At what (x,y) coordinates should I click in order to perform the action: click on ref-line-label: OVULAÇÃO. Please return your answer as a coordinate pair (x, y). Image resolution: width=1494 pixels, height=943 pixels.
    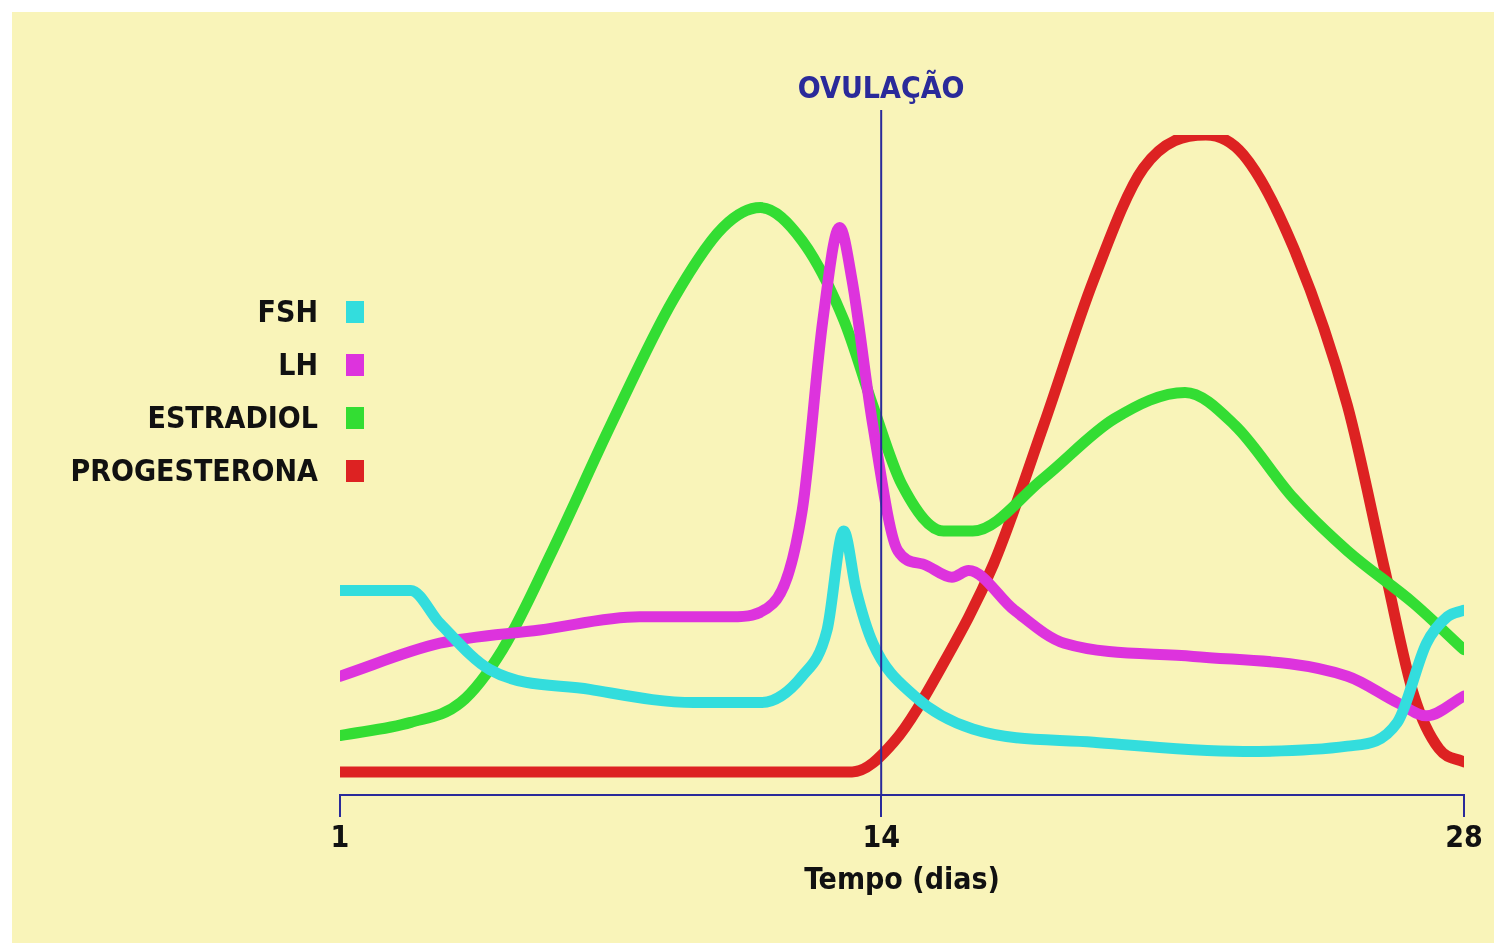
    Looking at the image, I should click on (881, 86).